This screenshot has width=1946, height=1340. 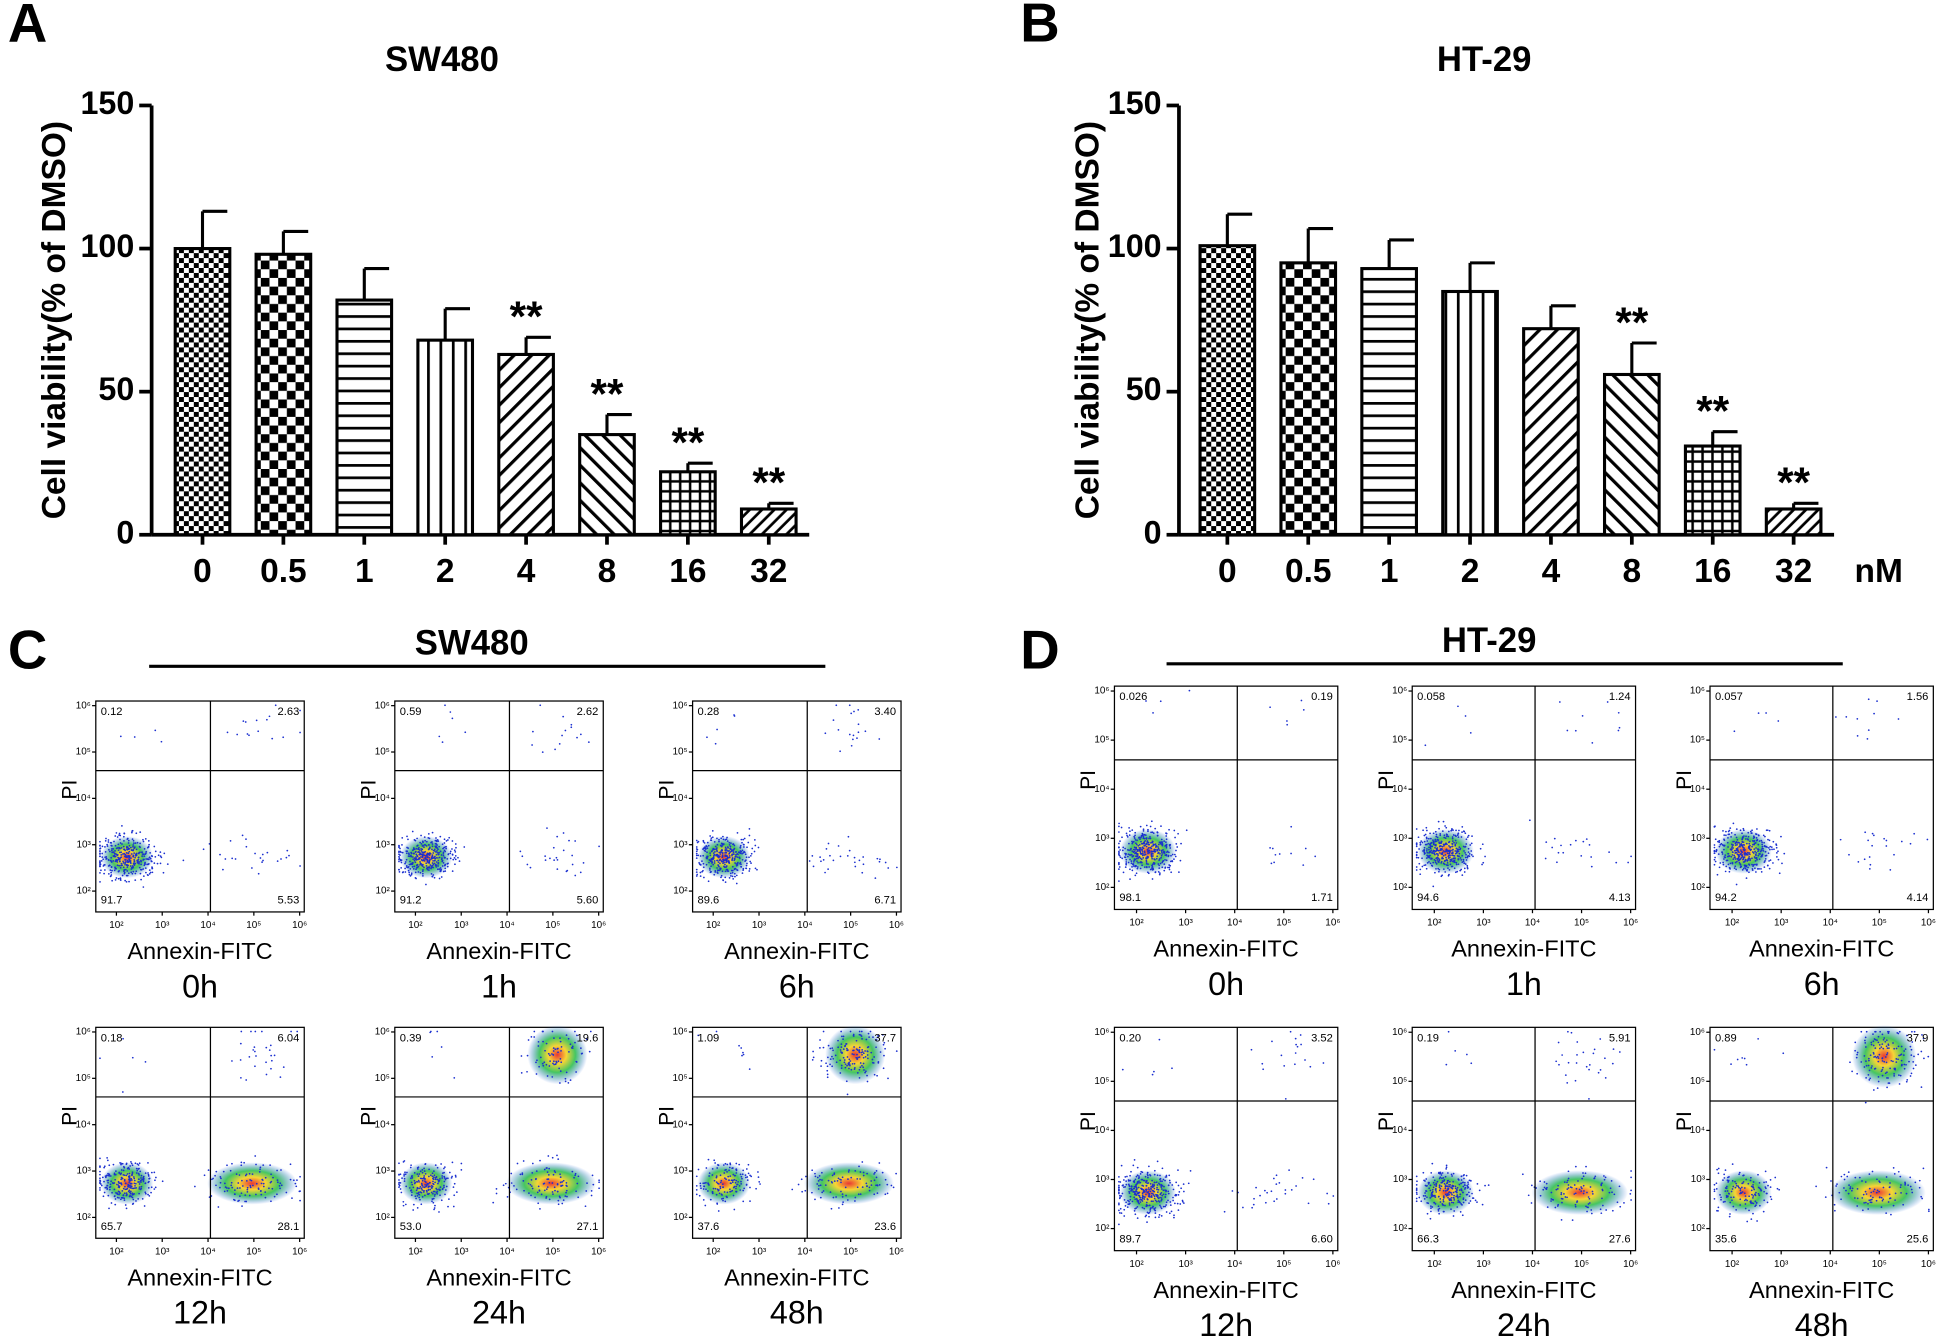 What do you see at coordinates (1712, 571) in the screenshot?
I see `x-tick-label: 16` at bounding box center [1712, 571].